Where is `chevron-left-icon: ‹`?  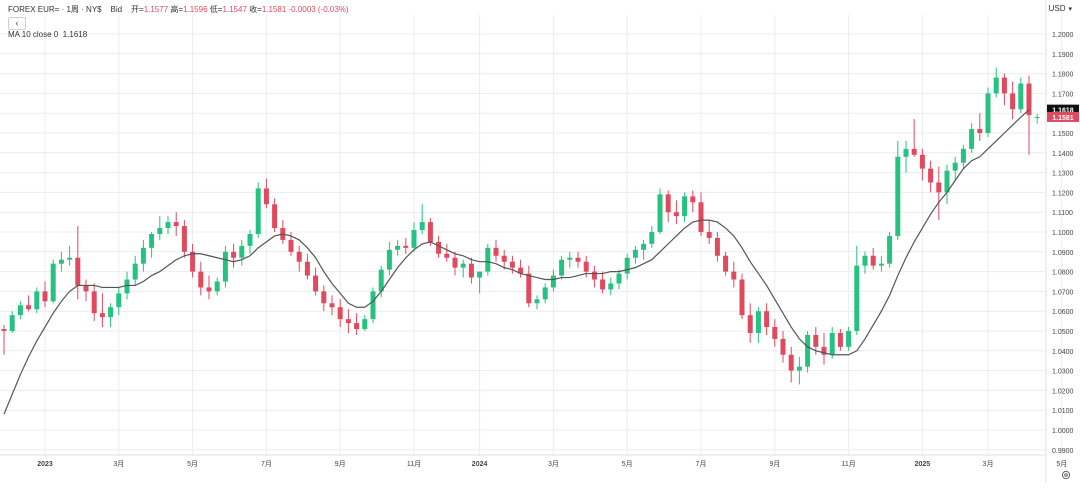 chevron-left-icon: ‹ is located at coordinates (17, 23).